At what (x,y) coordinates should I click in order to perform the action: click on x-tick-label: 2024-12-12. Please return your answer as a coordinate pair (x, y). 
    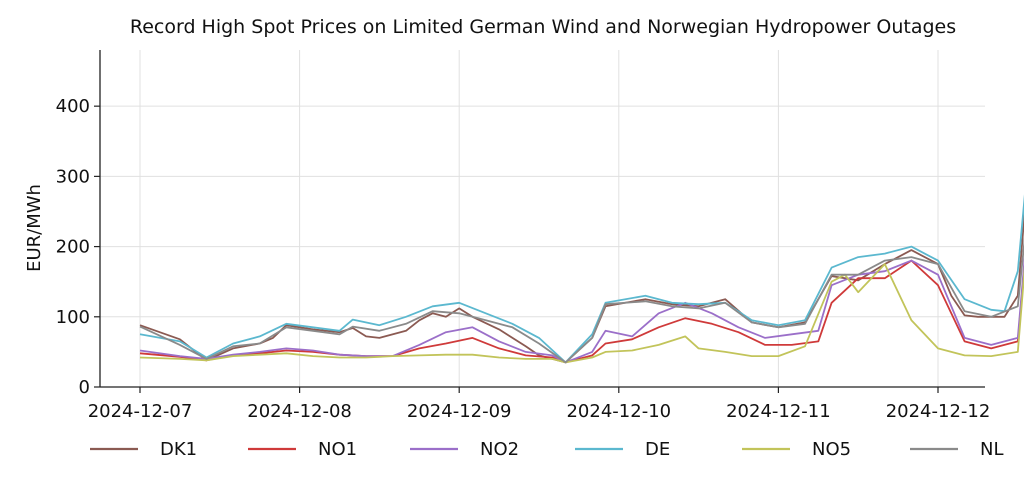
    Looking at the image, I should click on (938, 411).